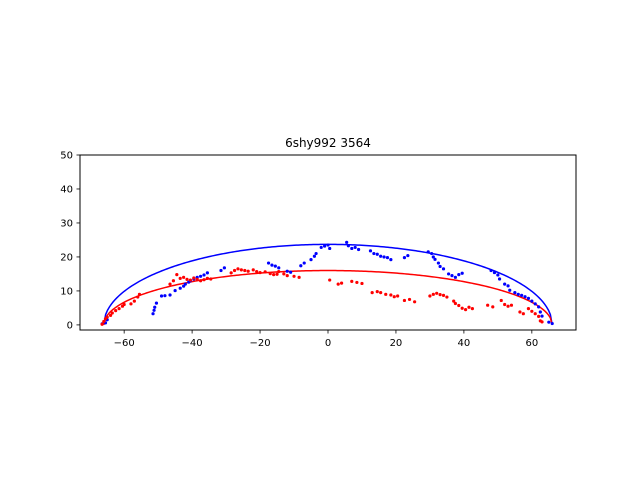 The image size is (640, 480). Describe the element at coordinates (66, 257) in the screenshot. I see `y-tick-label: 20` at that location.